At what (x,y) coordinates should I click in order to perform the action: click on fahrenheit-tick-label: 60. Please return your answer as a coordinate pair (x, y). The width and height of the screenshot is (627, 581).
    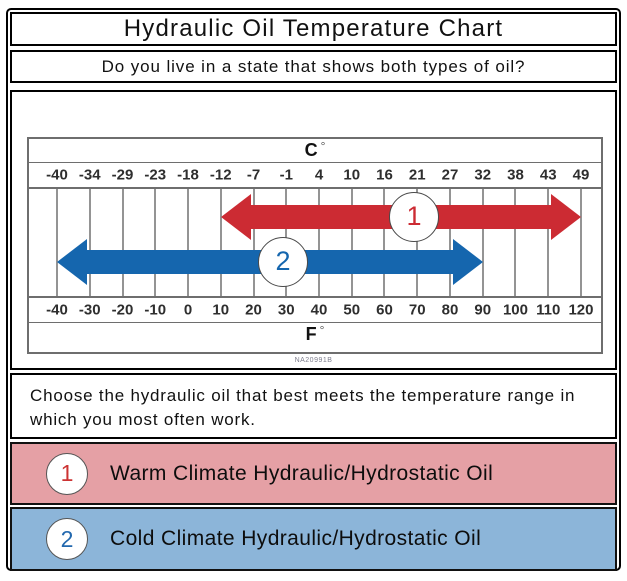
    Looking at the image, I should click on (384, 310).